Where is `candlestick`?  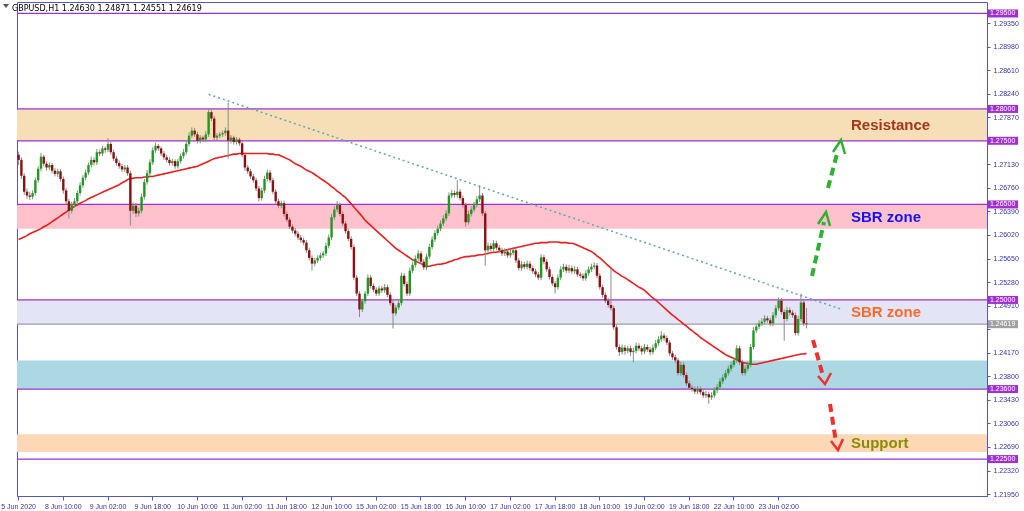
candlestick is located at coordinates (795, 324).